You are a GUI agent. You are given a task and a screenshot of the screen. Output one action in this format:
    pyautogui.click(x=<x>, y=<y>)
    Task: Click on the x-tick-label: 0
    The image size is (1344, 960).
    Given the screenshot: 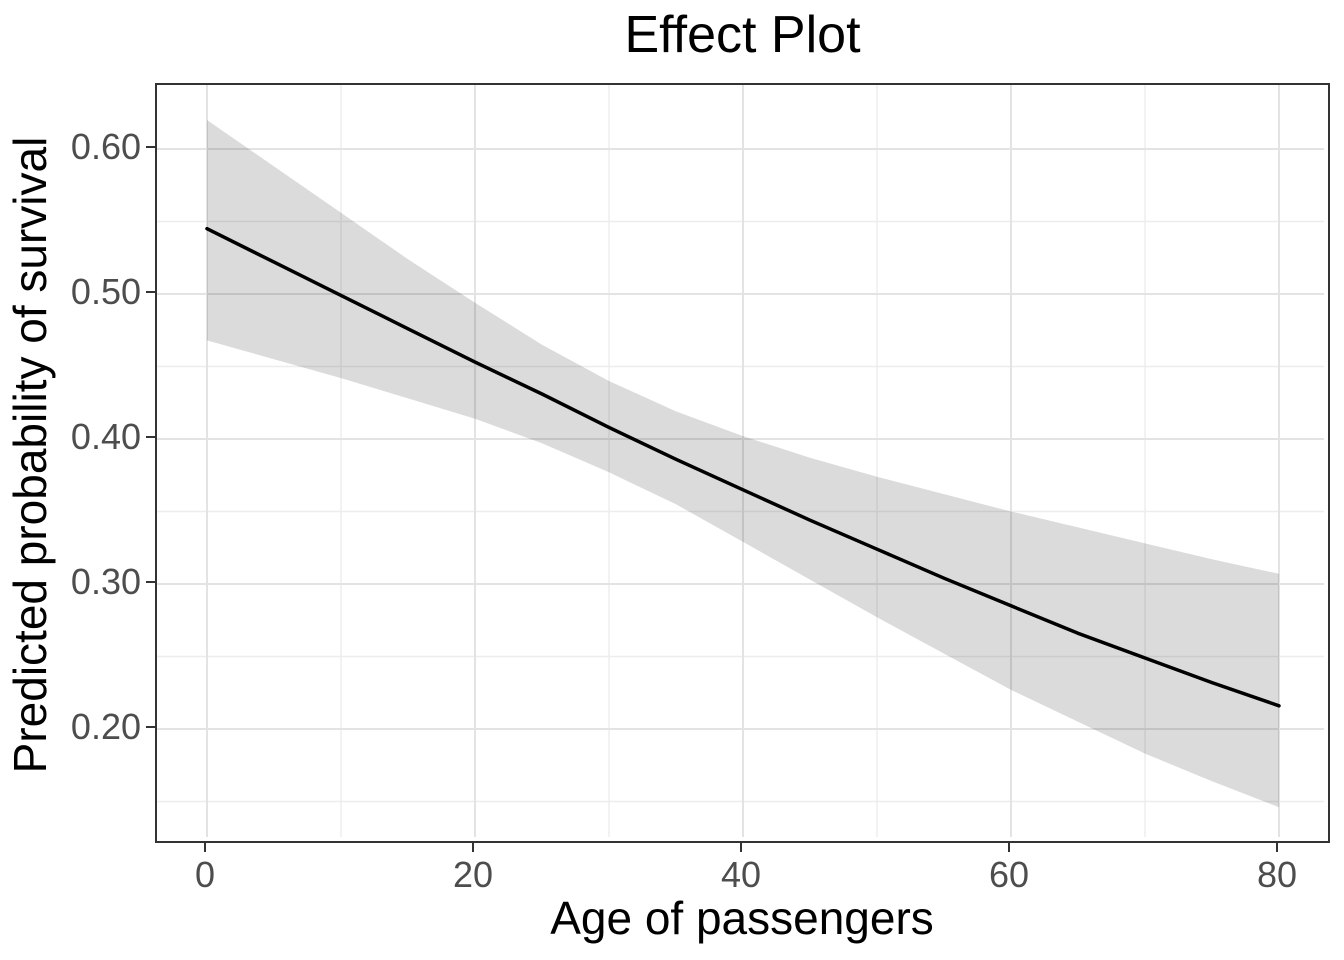 What is the action you would take?
    pyautogui.click(x=205, y=874)
    